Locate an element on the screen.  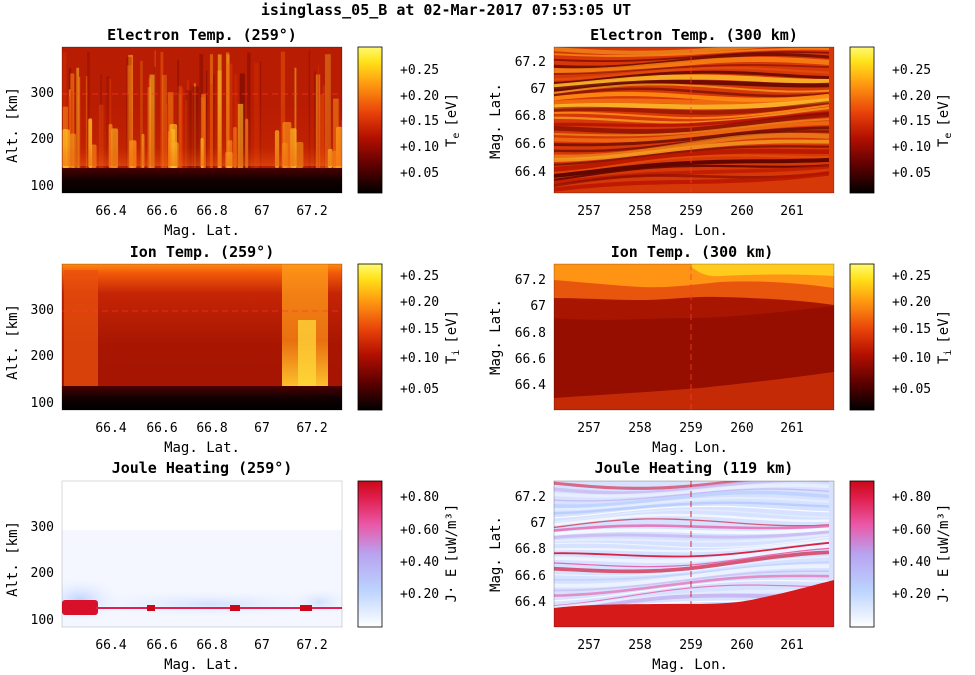
heatmap-glow-top is located at coordinates (762, 270).